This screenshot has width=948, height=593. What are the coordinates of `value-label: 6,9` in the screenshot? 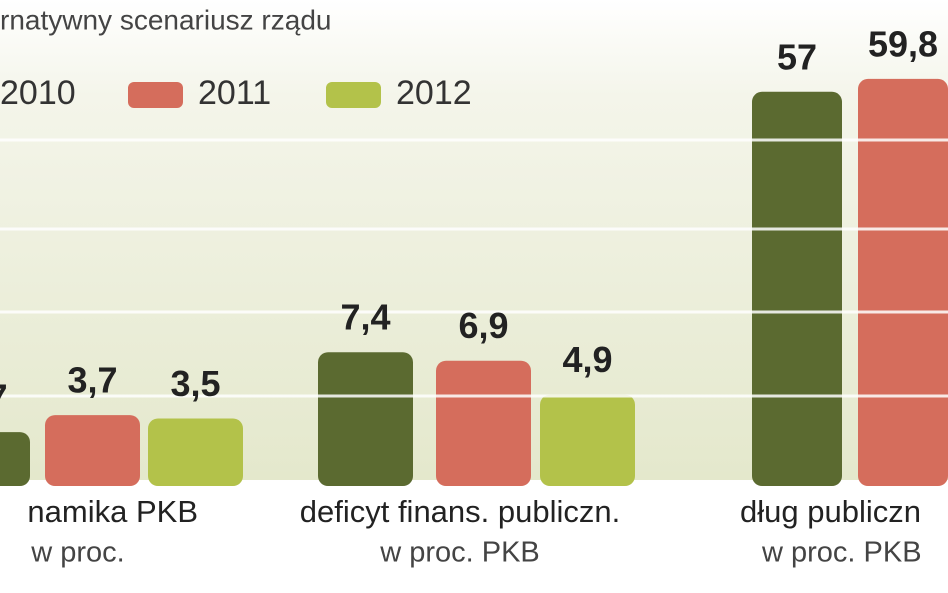 It's located at (483, 325).